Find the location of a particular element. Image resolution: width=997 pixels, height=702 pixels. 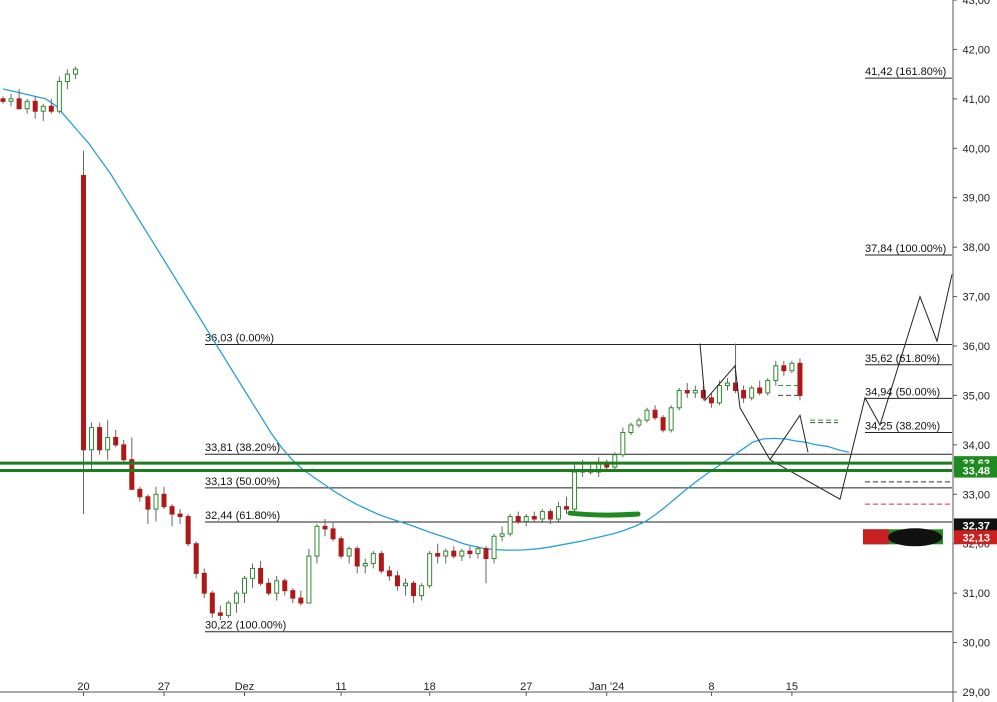

y-tick-label: 39,00 is located at coordinates (976, 199).